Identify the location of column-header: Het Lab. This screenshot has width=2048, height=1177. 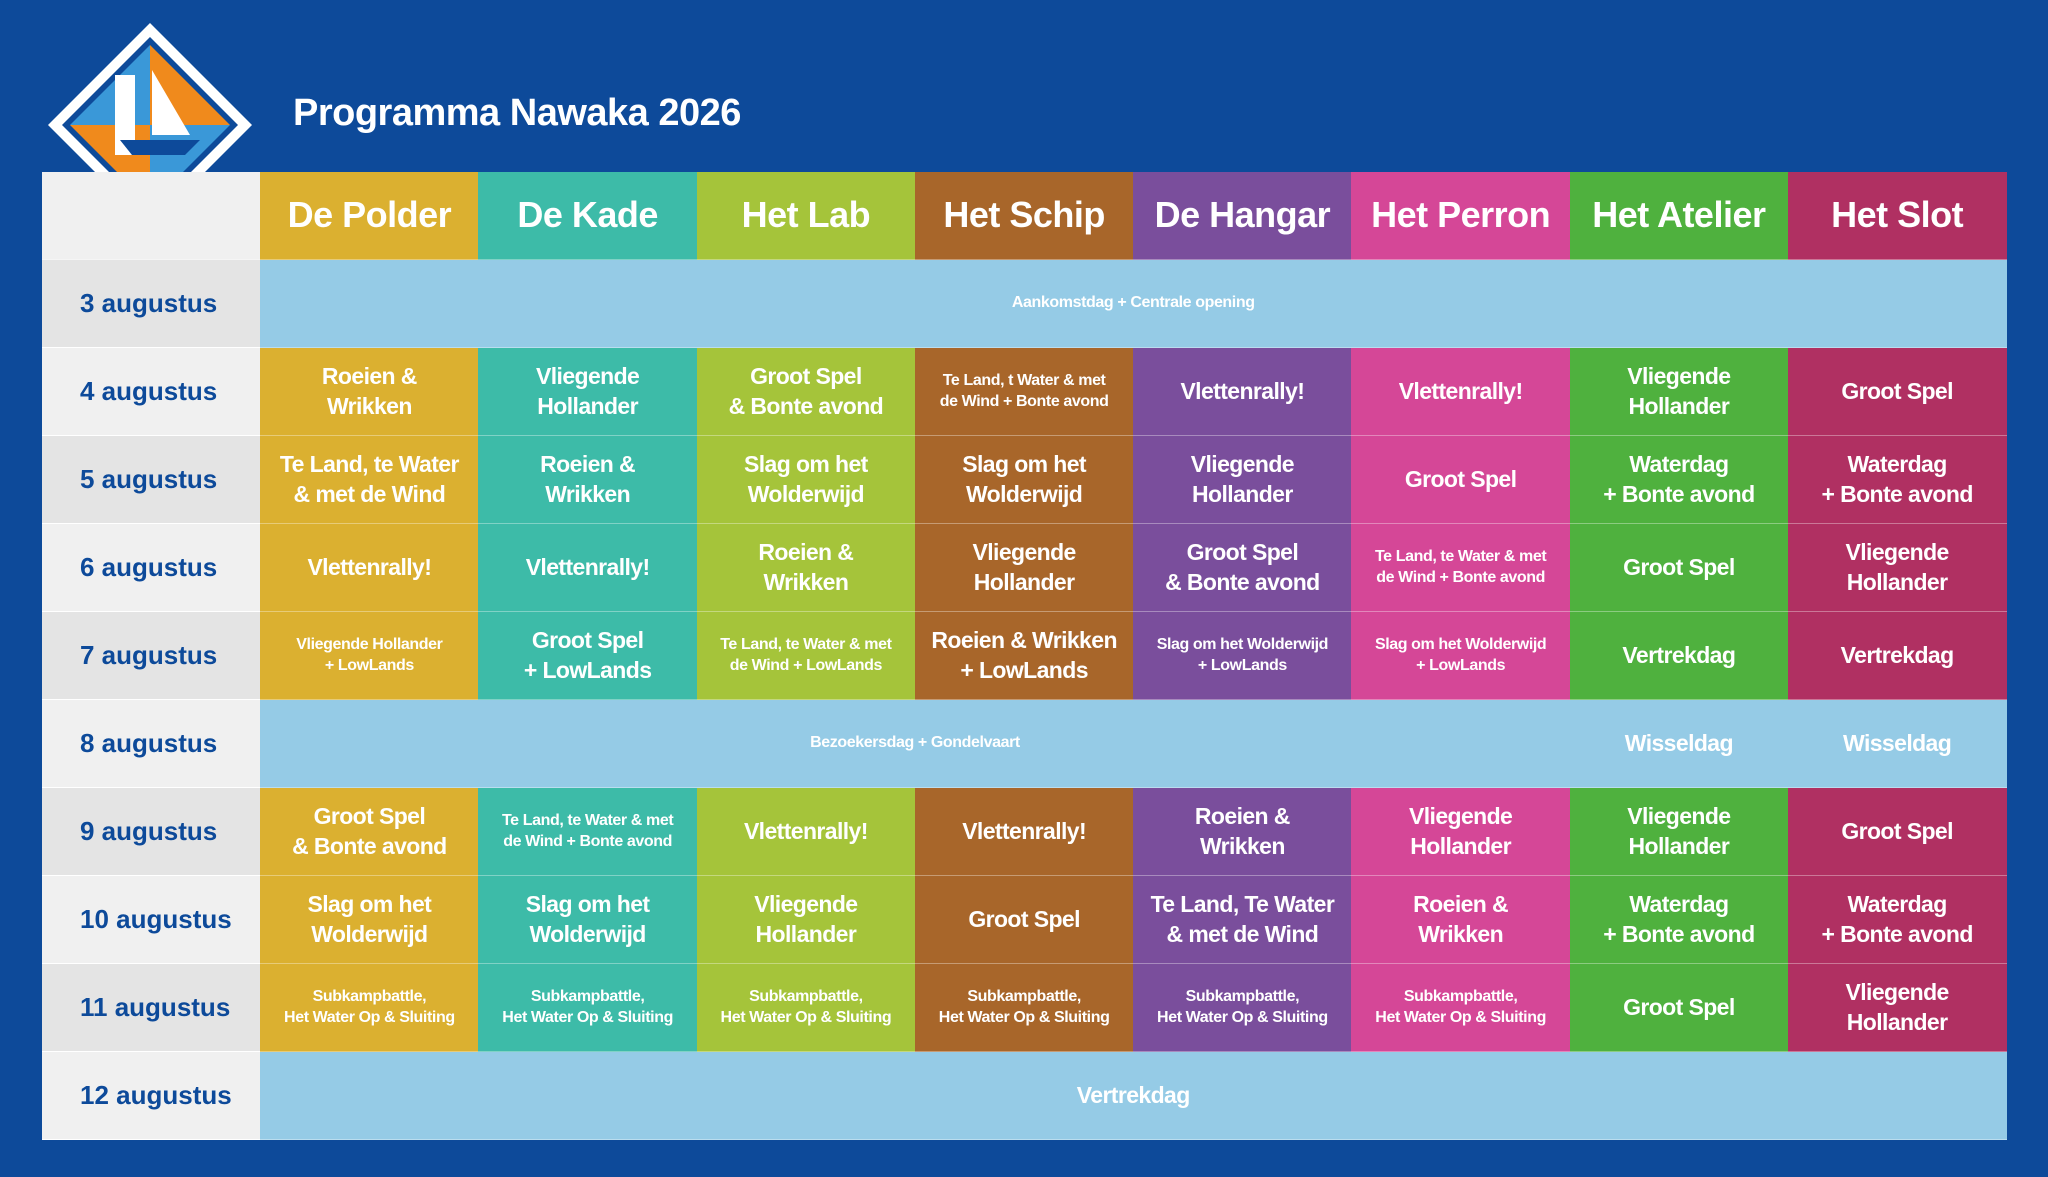
(806, 216).